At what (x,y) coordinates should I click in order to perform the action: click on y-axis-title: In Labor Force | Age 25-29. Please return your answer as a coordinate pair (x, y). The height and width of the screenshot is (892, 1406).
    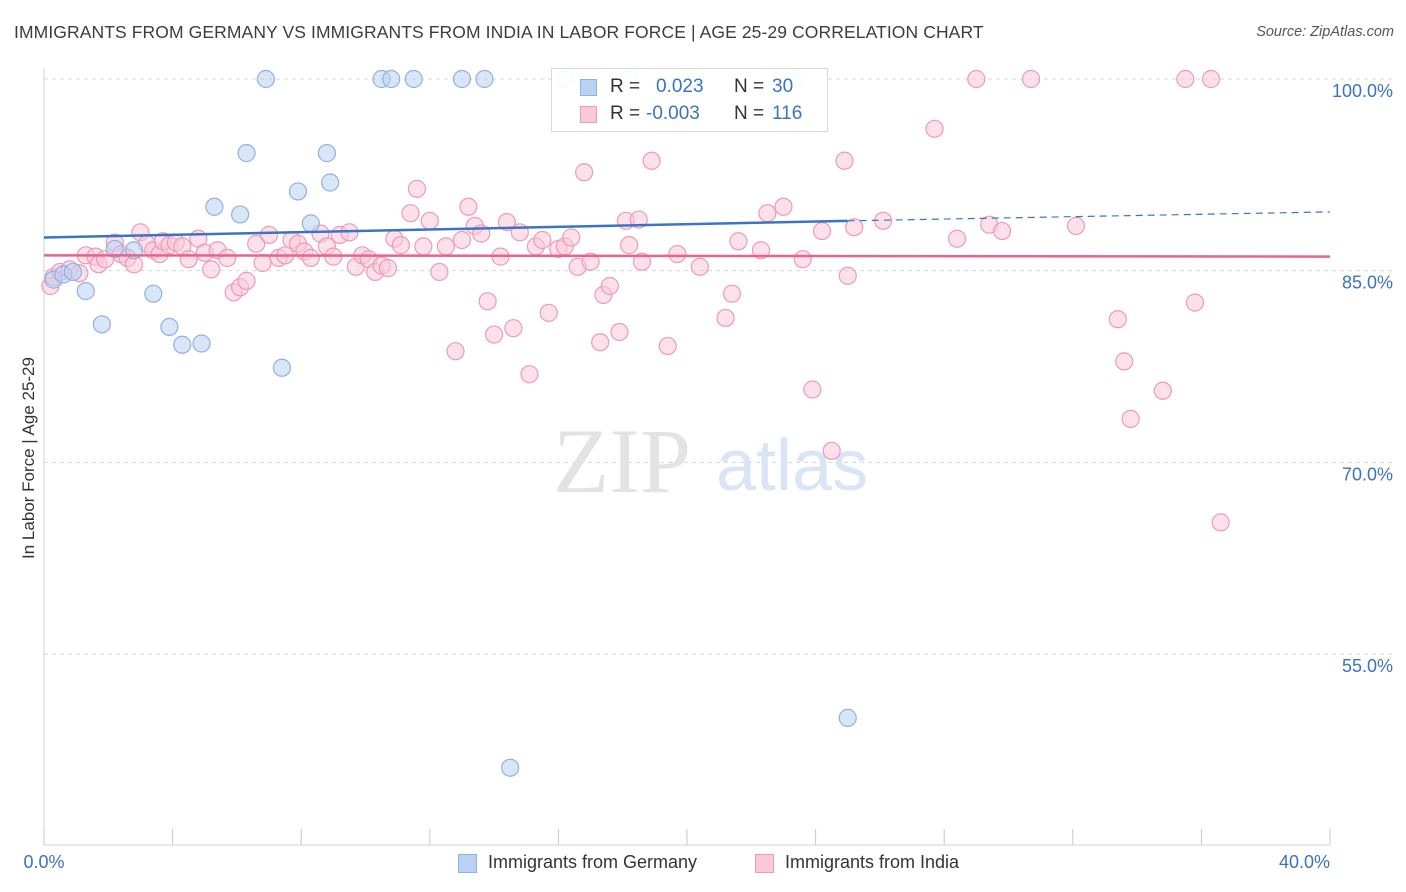
    Looking at the image, I should click on (28, 458).